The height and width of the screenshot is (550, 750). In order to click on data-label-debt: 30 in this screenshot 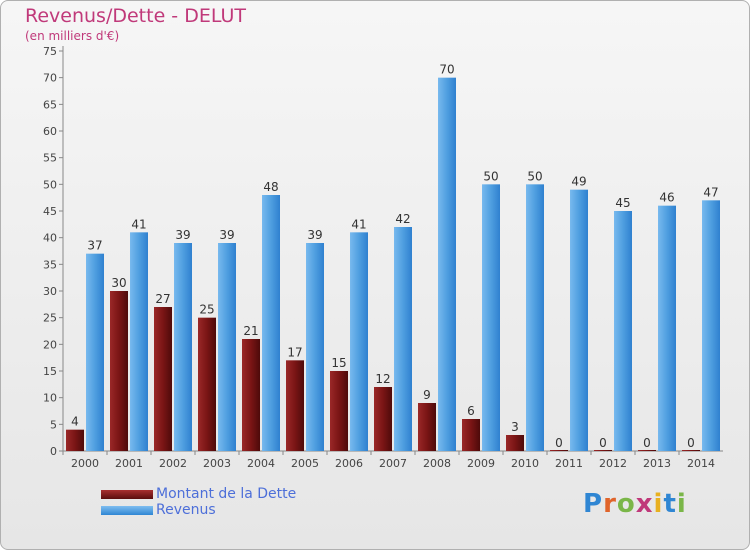, I will do `click(118, 283)`.